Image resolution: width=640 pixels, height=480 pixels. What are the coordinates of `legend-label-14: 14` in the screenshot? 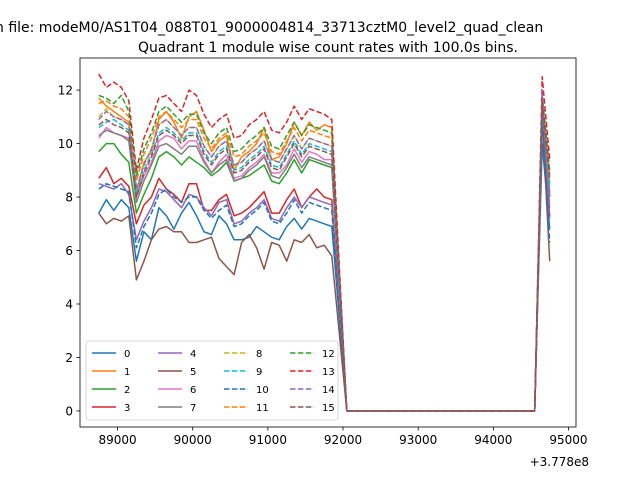 It's located at (328, 390).